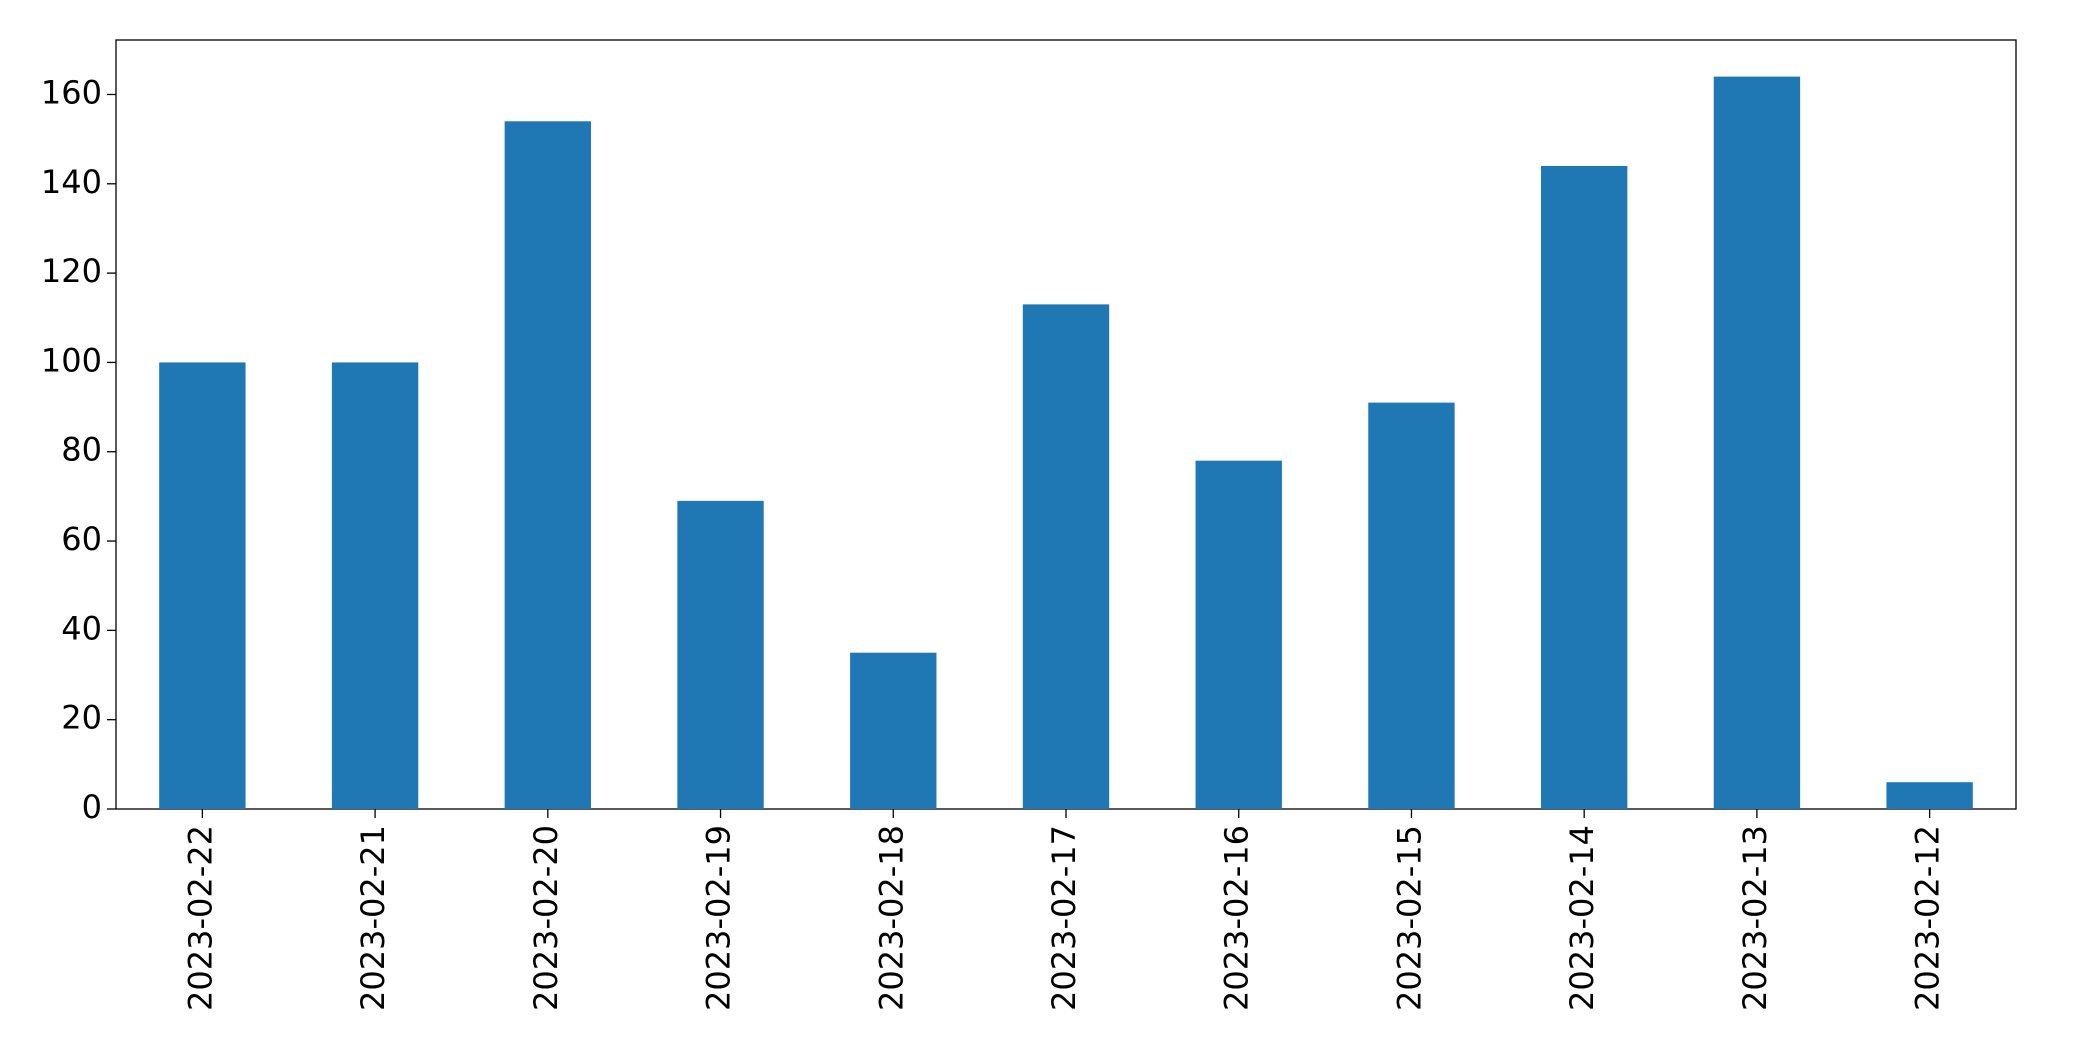 The height and width of the screenshot is (1061, 2093). What do you see at coordinates (71, 360) in the screenshot?
I see `y-tick-label: 100` at bounding box center [71, 360].